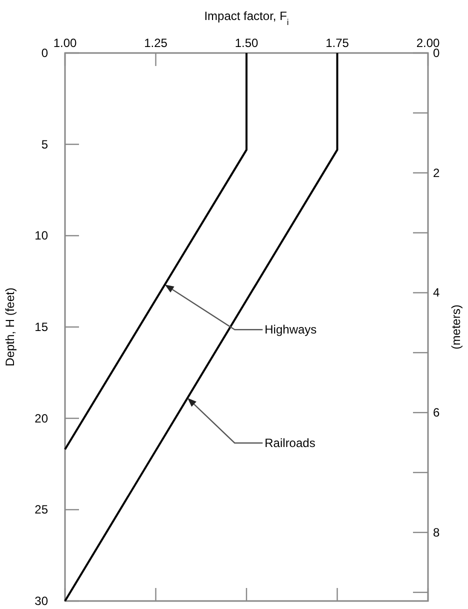  Describe the element at coordinates (246, 18) in the screenshot. I see `x-axis-title: Impact factor, F$_{i}$` at that location.